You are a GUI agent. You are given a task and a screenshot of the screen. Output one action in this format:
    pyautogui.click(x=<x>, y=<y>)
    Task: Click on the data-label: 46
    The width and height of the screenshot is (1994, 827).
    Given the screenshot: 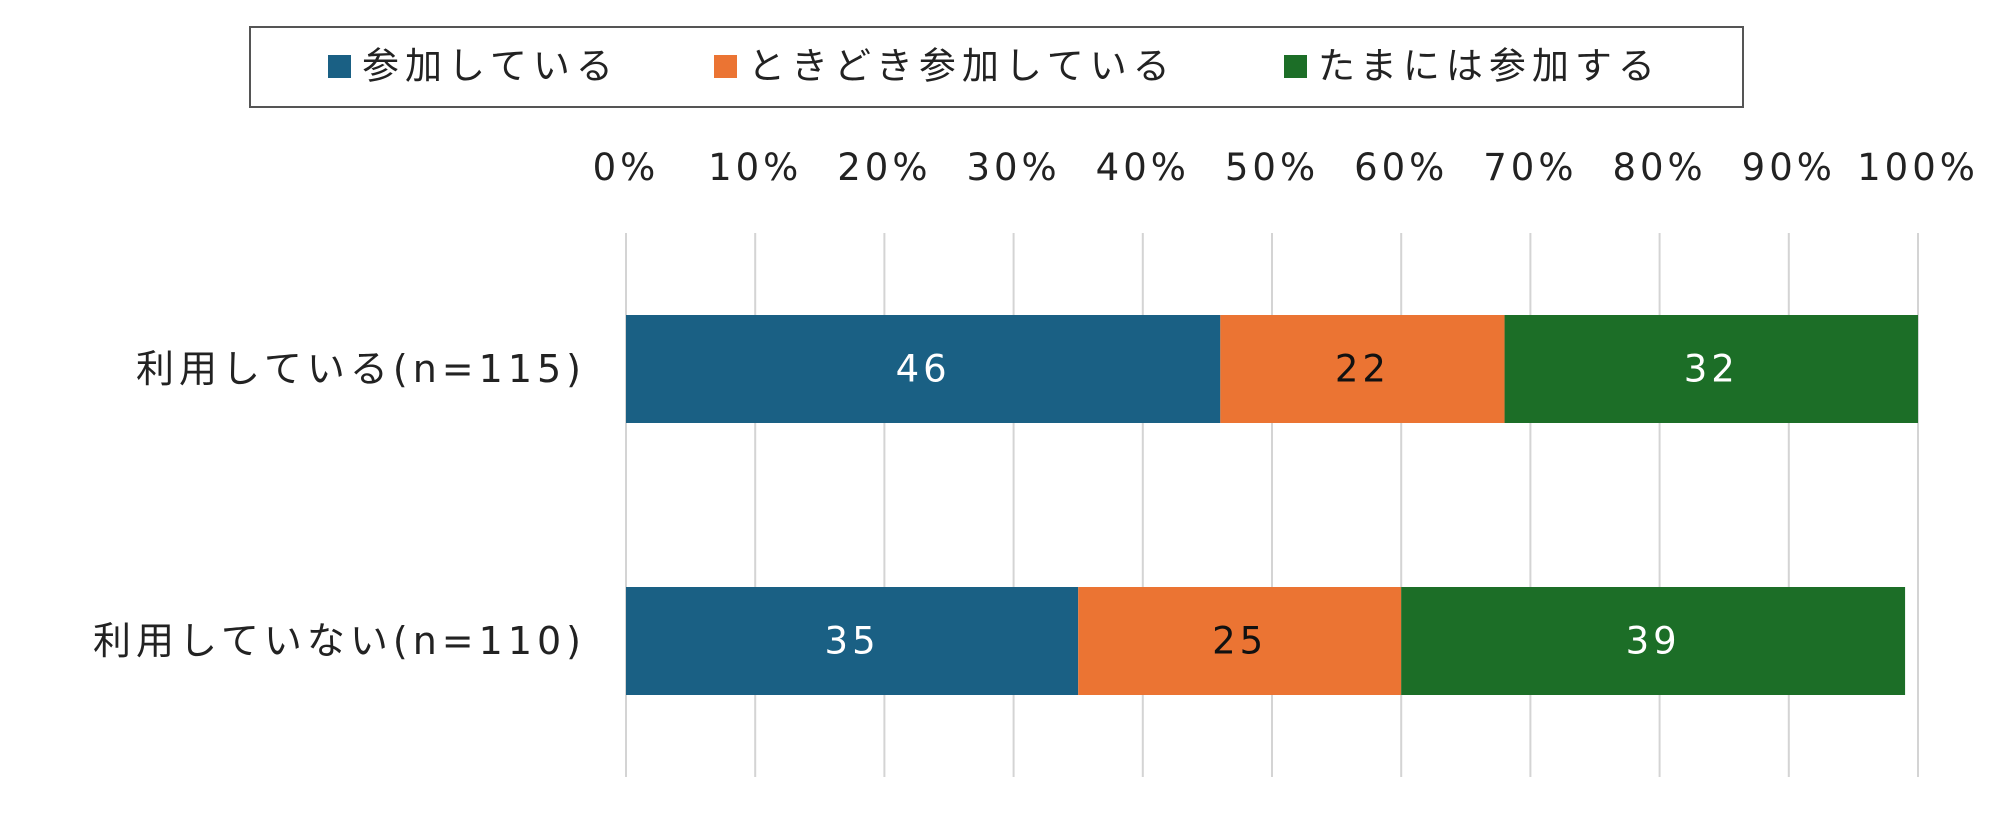 What is the action you would take?
    pyautogui.click(x=923, y=369)
    